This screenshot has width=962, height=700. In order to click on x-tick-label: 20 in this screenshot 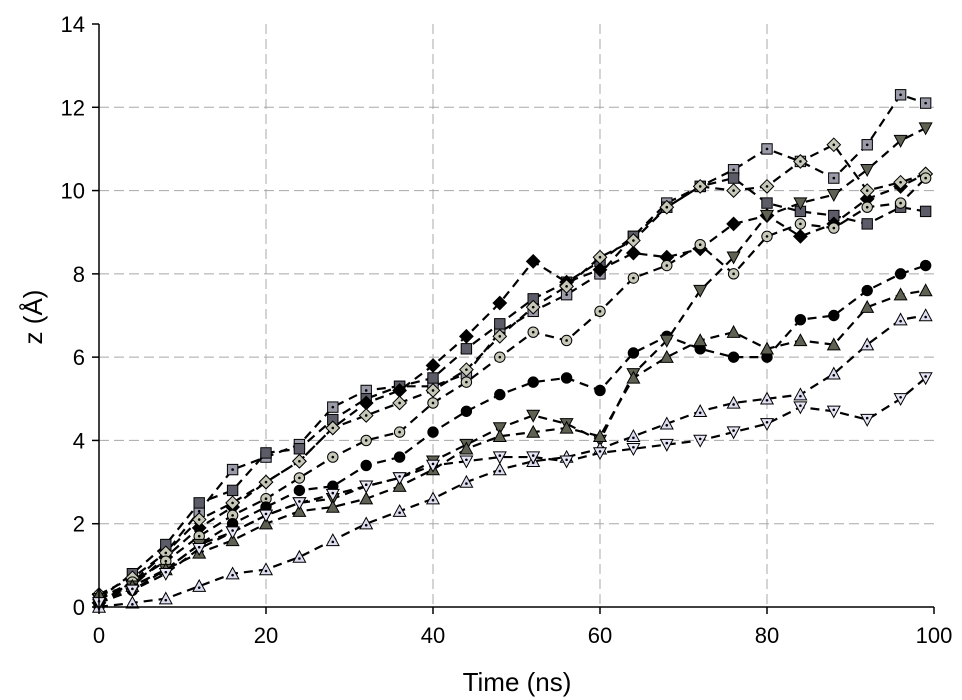, I will do `click(266, 635)`.